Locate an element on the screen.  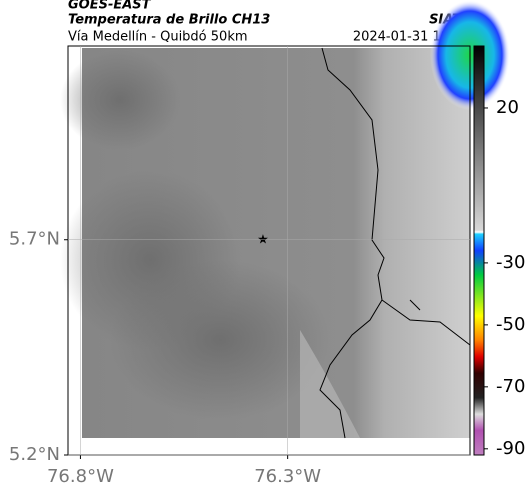
colorbar is located at coordinates (479, 250).